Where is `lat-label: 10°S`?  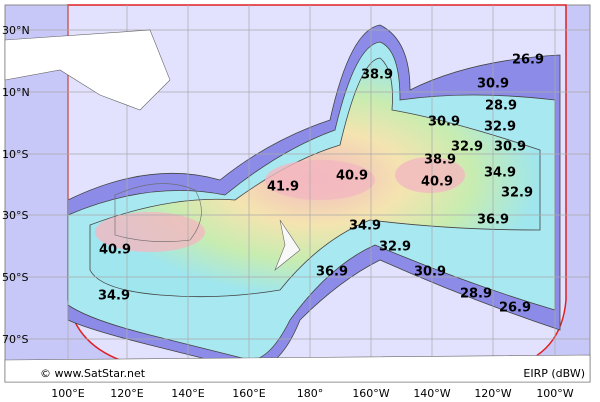 lat-label: 10°S is located at coordinates (15, 154).